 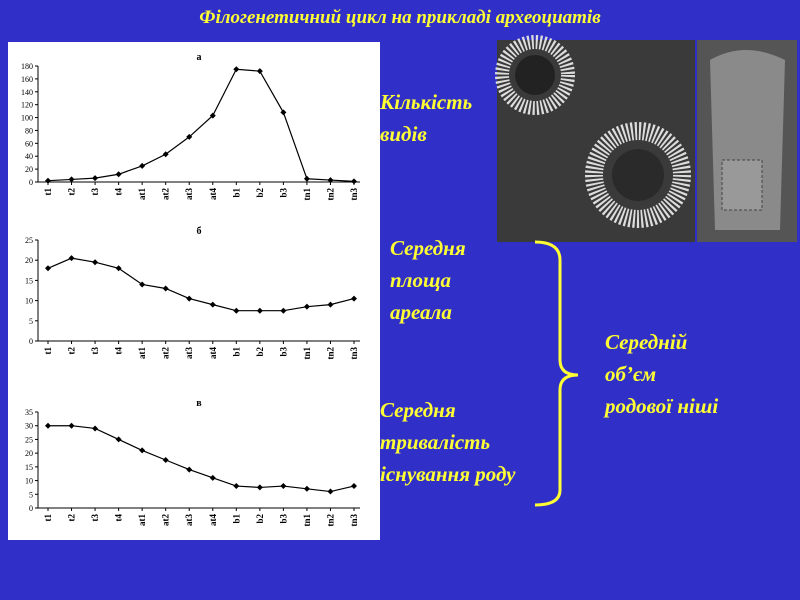 I want to click on y-tick-label: 30, so click(x=29, y=426).